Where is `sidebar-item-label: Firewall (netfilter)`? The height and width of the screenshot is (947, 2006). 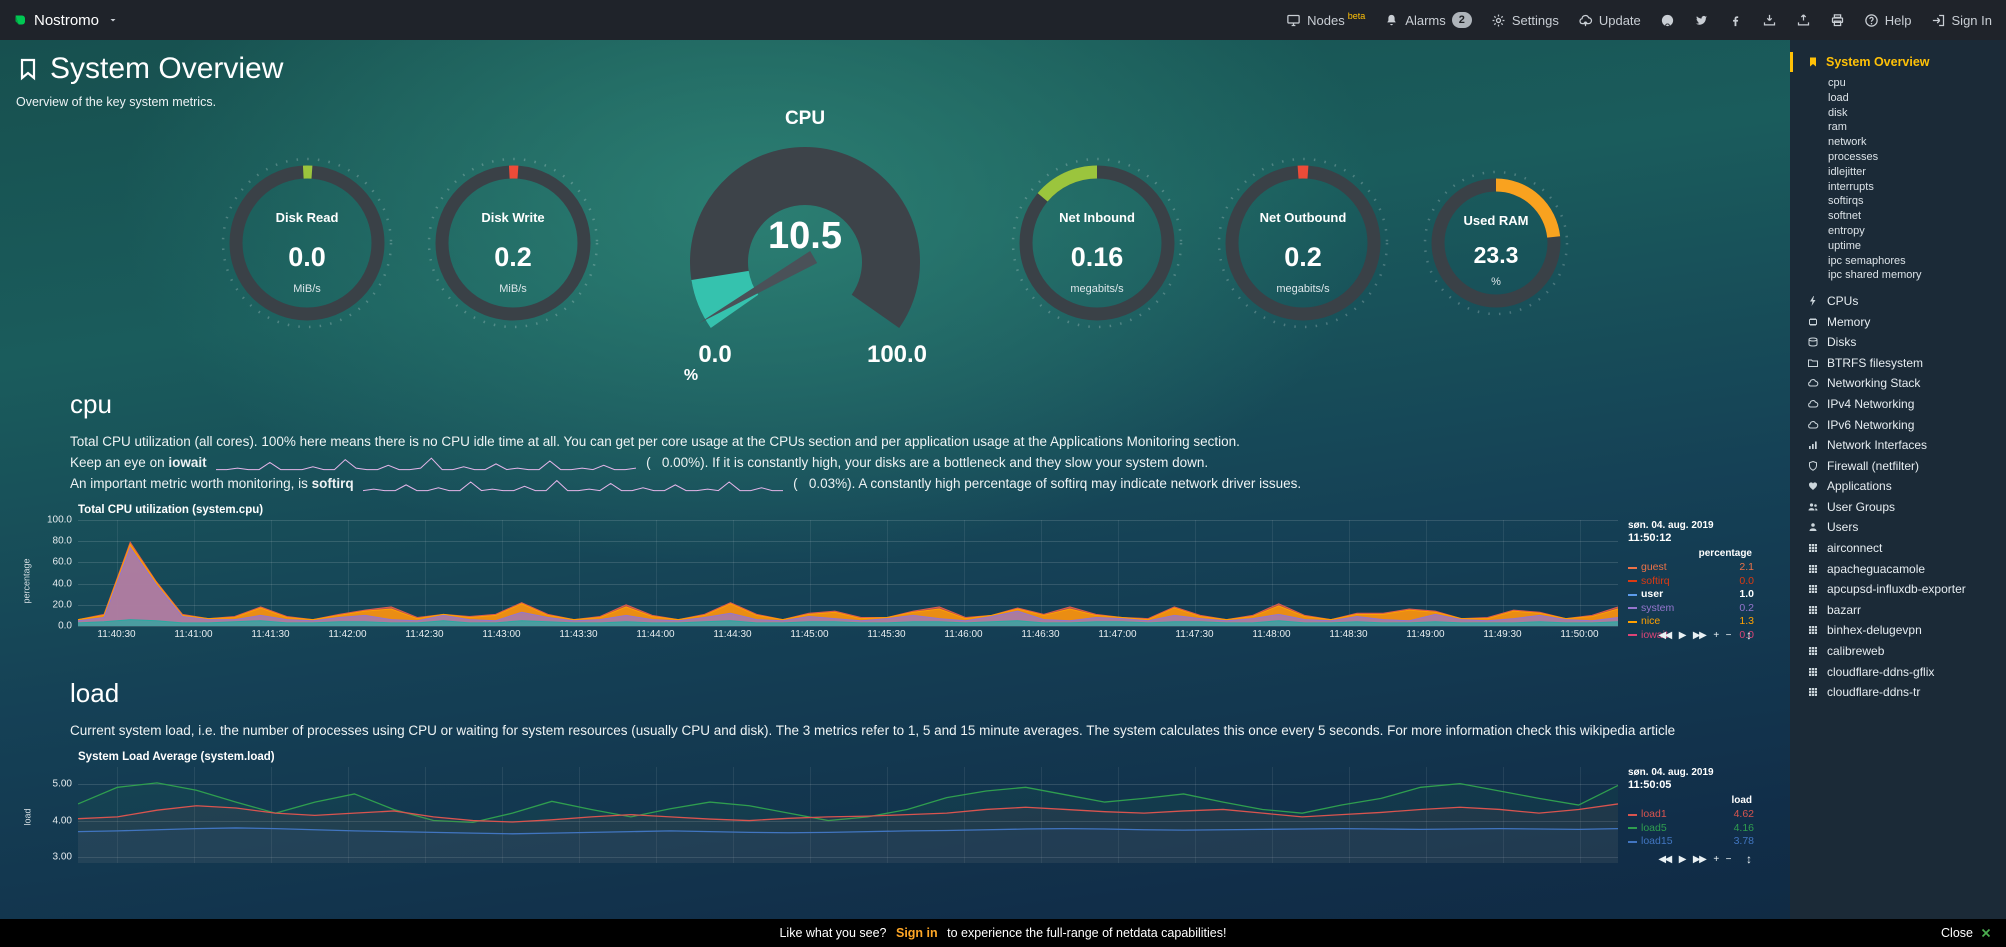
sidebar-item-label: Firewall (netfilter) is located at coordinates (1873, 465).